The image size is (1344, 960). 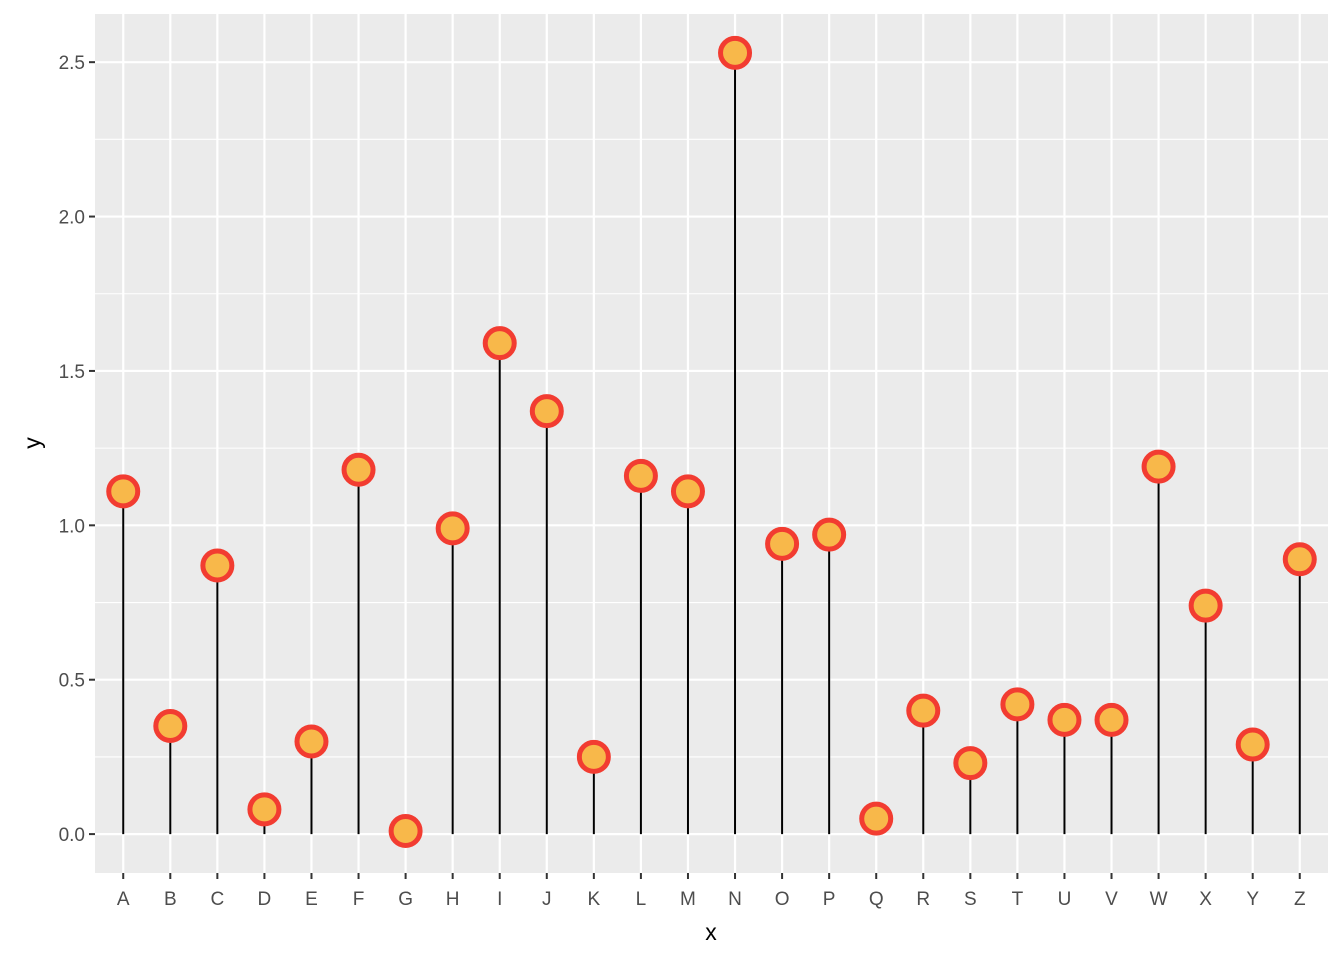 What do you see at coordinates (217, 899) in the screenshot?
I see `x-tick-label-C: C` at bounding box center [217, 899].